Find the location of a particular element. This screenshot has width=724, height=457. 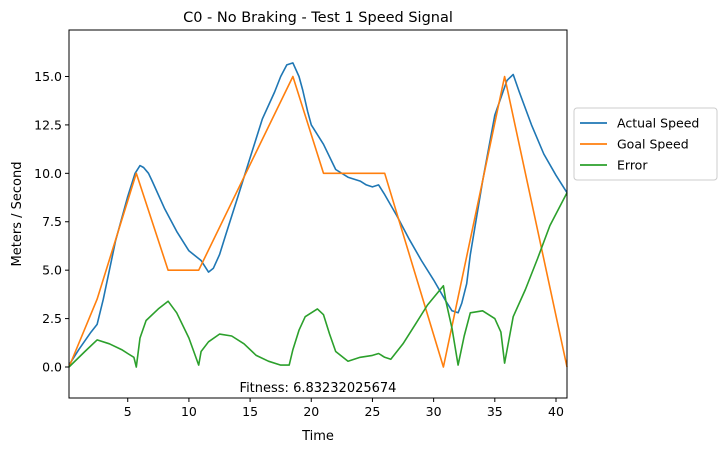

x-axis-label: Time is located at coordinates (317, 436).